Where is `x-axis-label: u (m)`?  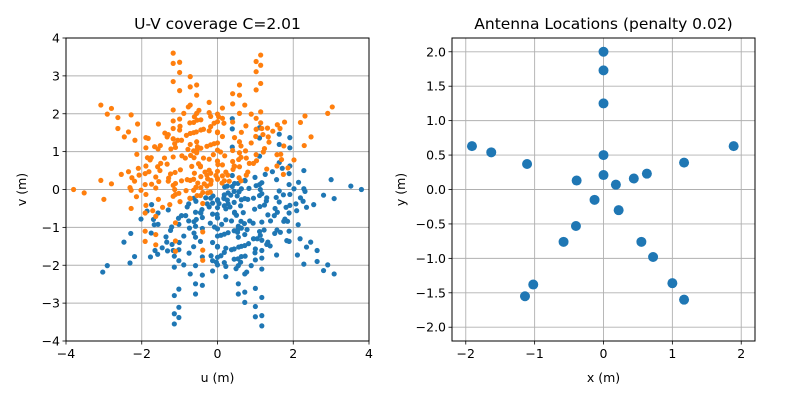
x-axis-label: u (m) is located at coordinates (218, 377).